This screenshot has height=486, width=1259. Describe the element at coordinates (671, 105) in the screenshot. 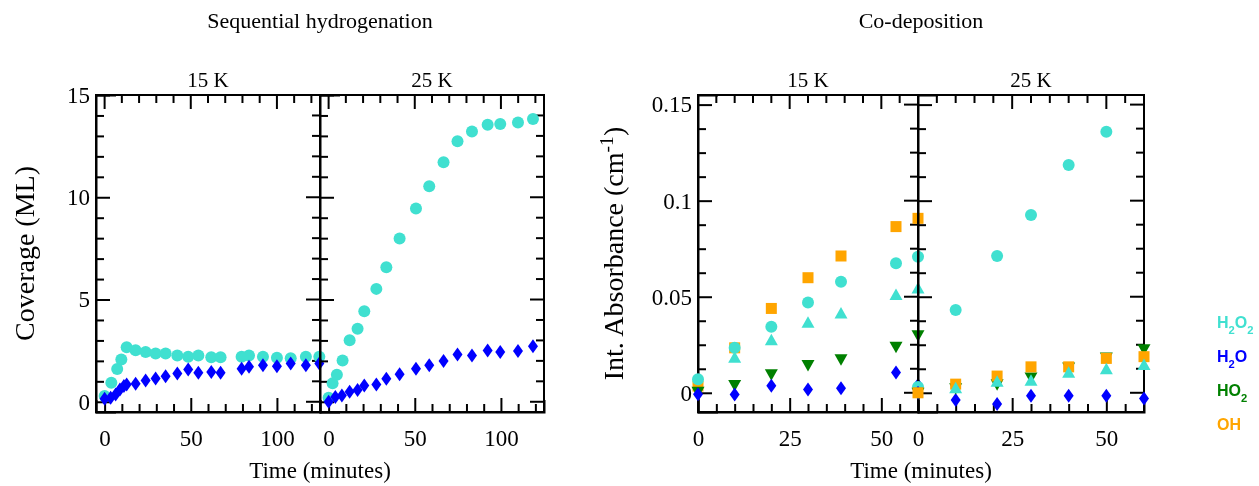

I see `y-tick-label: 0.15` at that location.